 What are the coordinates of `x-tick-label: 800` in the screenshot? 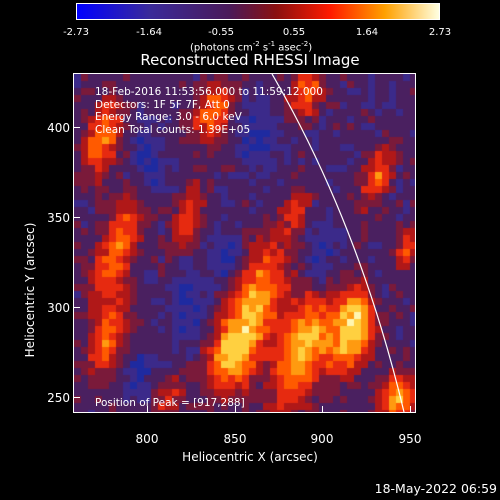 It's located at (147, 439).